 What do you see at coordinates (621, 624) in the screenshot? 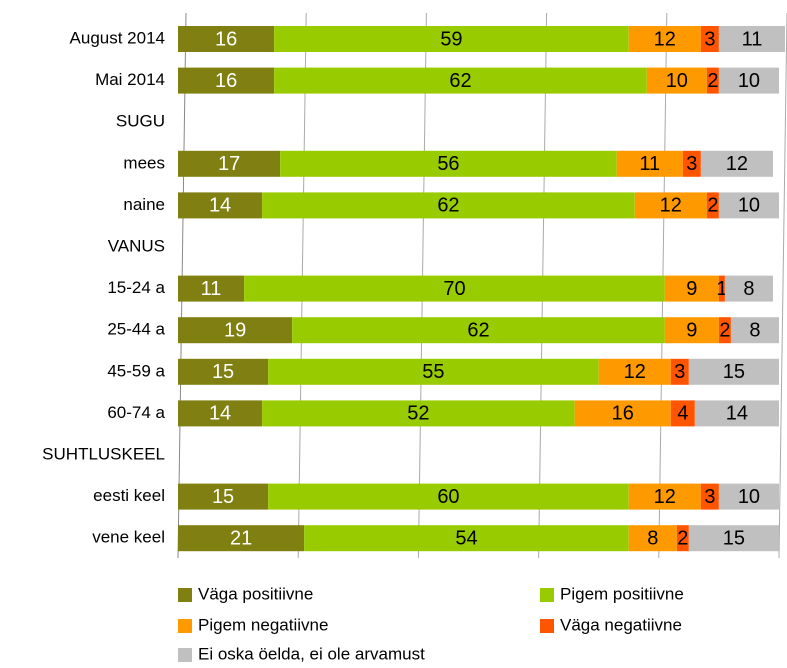
I see `legend-label: Väga negatiivne` at bounding box center [621, 624].